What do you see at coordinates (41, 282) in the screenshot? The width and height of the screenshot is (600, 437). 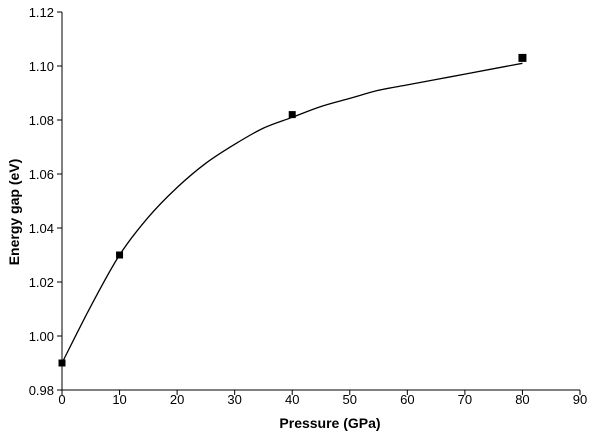 I see `y-tick-label: 1.02` at bounding box center [41, 282].